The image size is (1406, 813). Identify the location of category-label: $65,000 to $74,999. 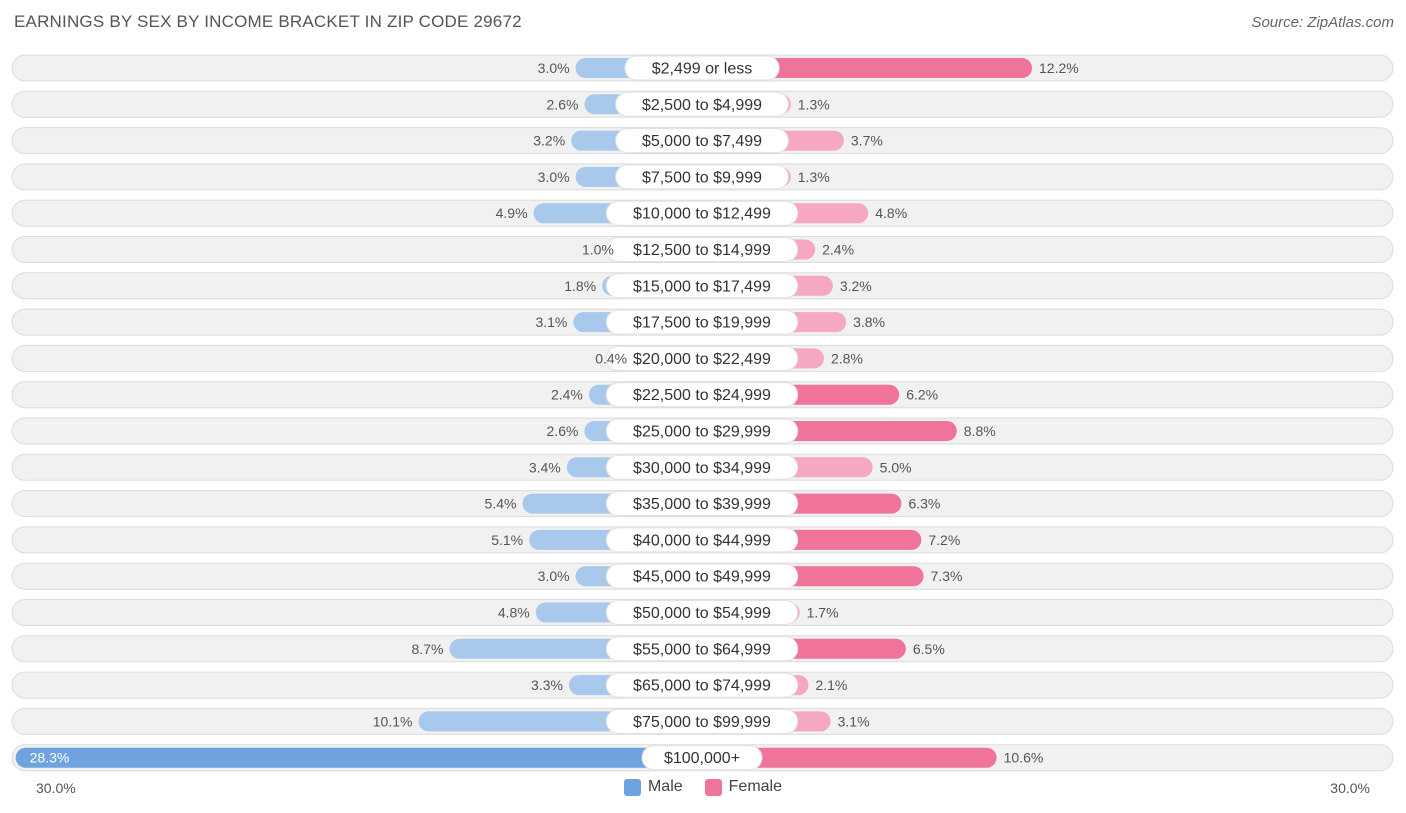
(702, 686).